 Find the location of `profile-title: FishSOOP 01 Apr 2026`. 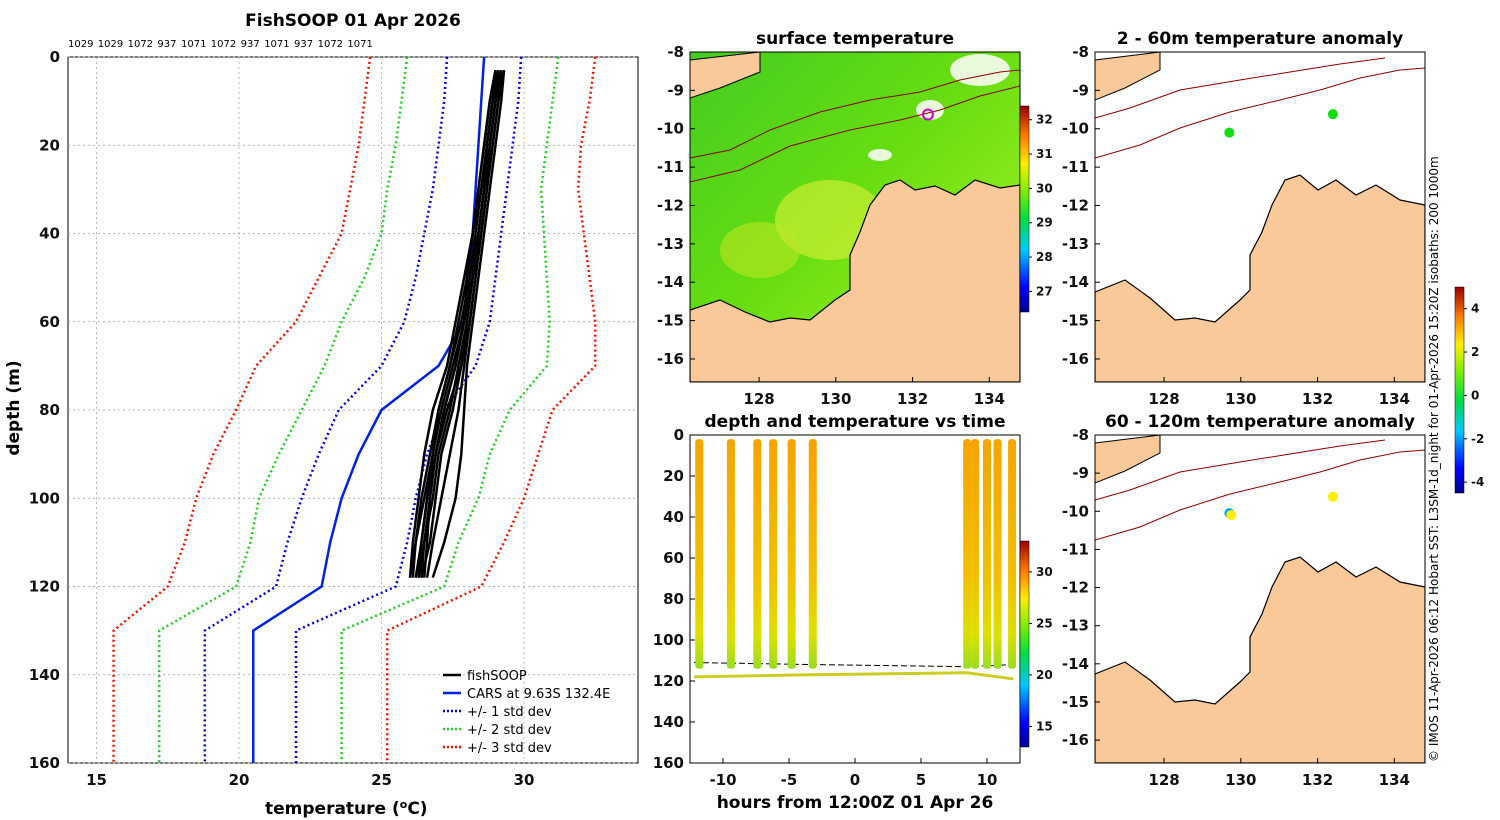

profile-title: FishSOOP 01 Apr 2026 is located at coordinates (353, 21).